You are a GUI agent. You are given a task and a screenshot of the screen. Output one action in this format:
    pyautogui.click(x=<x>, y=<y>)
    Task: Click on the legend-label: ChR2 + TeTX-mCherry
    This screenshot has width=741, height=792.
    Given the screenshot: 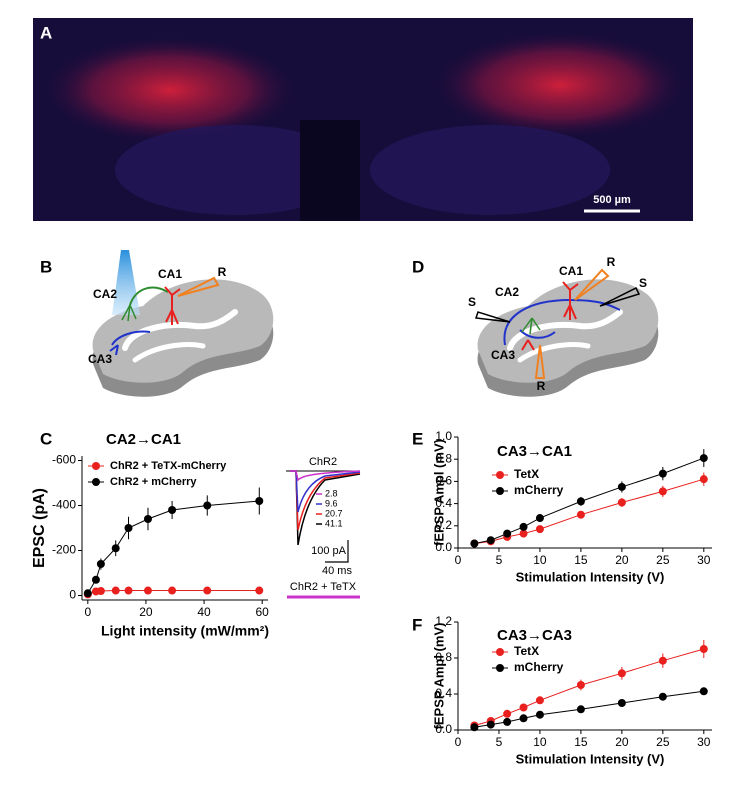 What is the action you would take?
    pyautogui.click(x=168, y=466)
    